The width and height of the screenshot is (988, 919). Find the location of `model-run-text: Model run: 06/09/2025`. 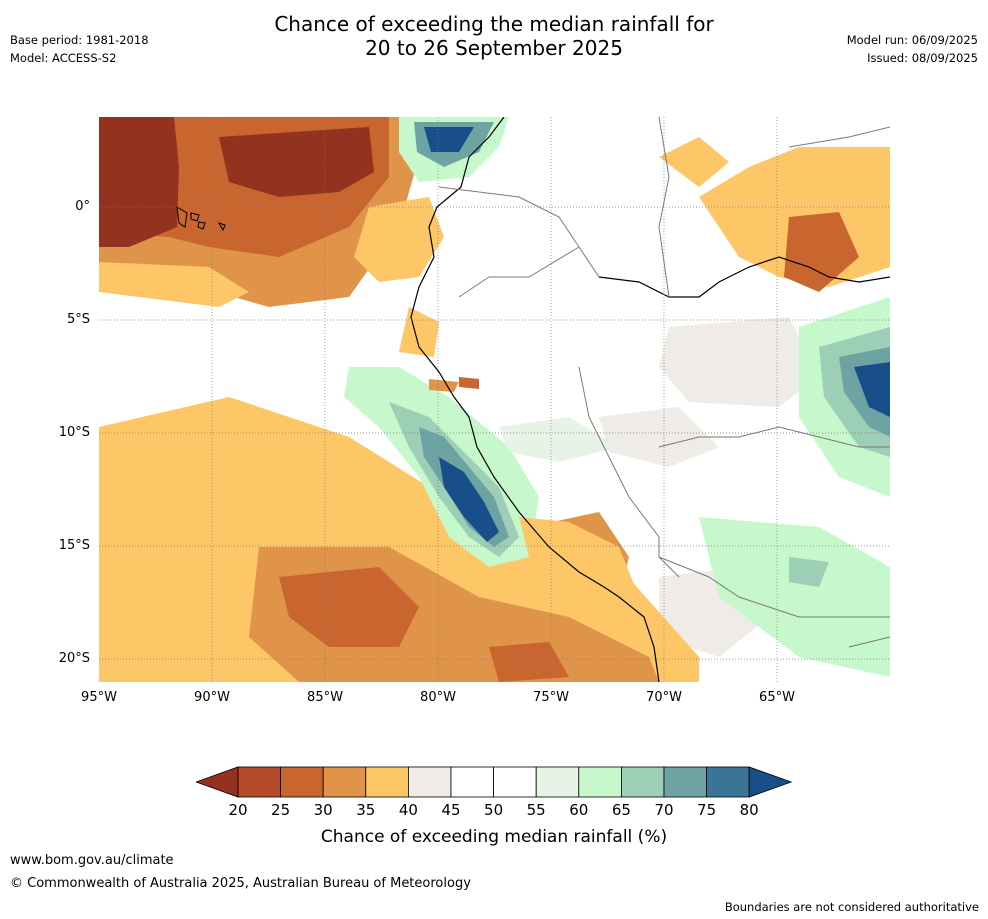

model-run-text: Model run: 06/09/2025 is located at coordinates (912, 40).